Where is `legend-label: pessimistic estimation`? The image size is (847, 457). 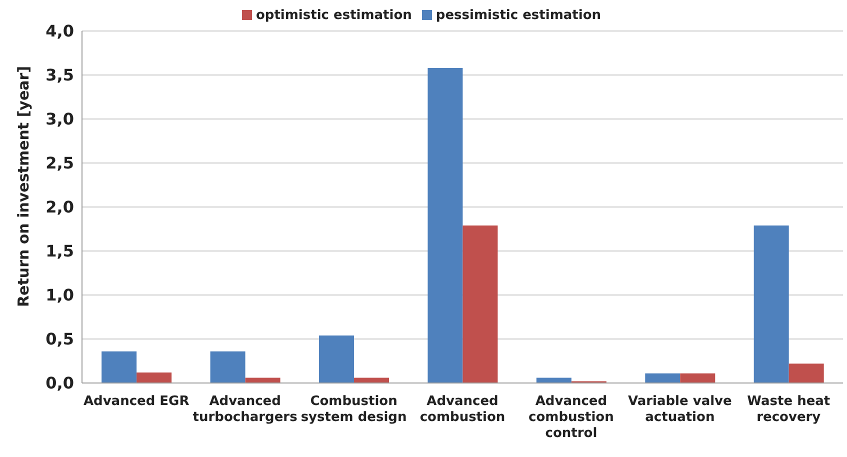 legend-label: pessimistic estimation is located at coordinates (519, 15).